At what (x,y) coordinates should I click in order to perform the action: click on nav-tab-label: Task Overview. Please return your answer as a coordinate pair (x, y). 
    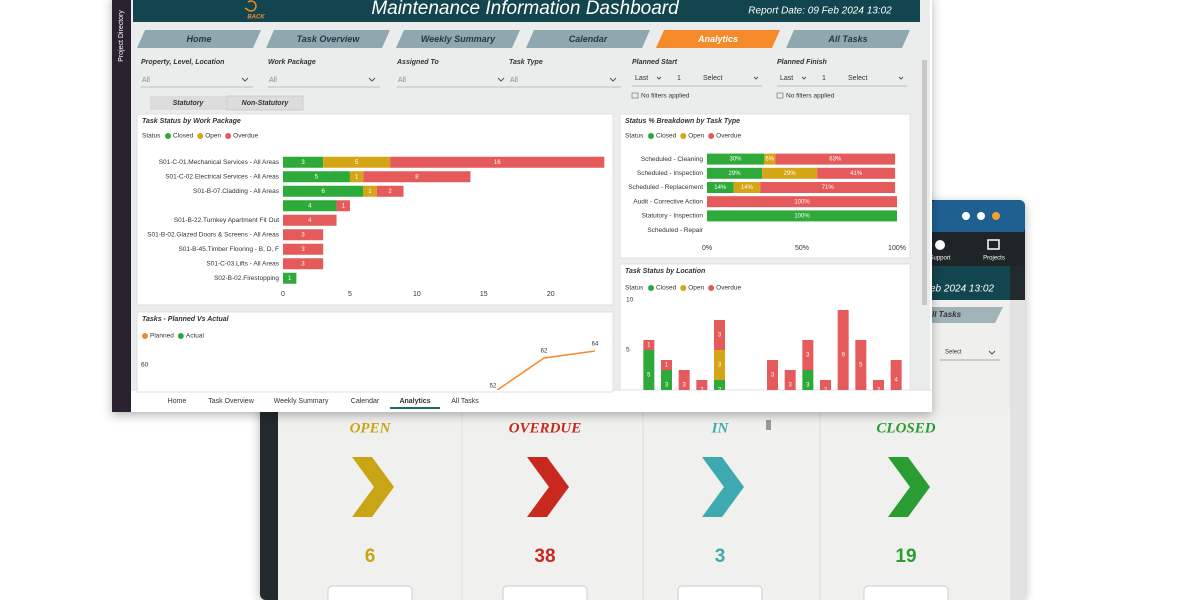
    Looking at the image, I should click on (329, 39).